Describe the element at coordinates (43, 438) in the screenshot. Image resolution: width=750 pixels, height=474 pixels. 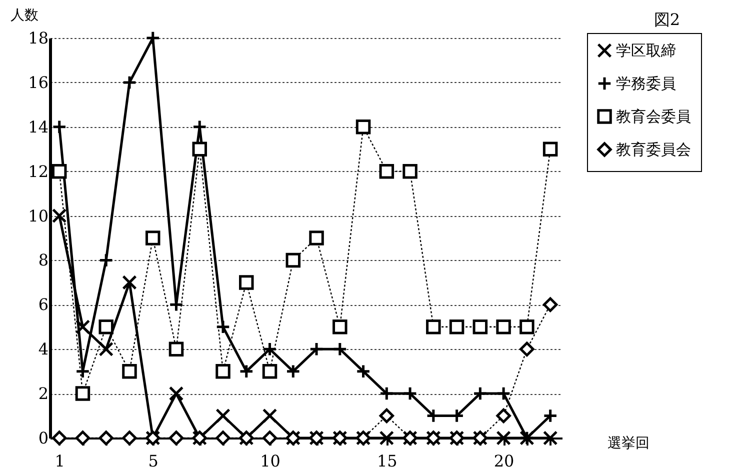
I see `y-tick-label: 0` at that location.